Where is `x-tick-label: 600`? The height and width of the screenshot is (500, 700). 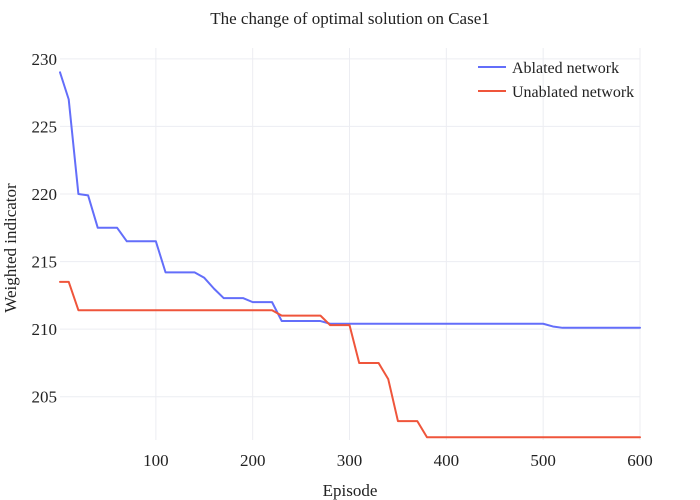
x-tick-label: 600 is located at coordinates (640, 460).